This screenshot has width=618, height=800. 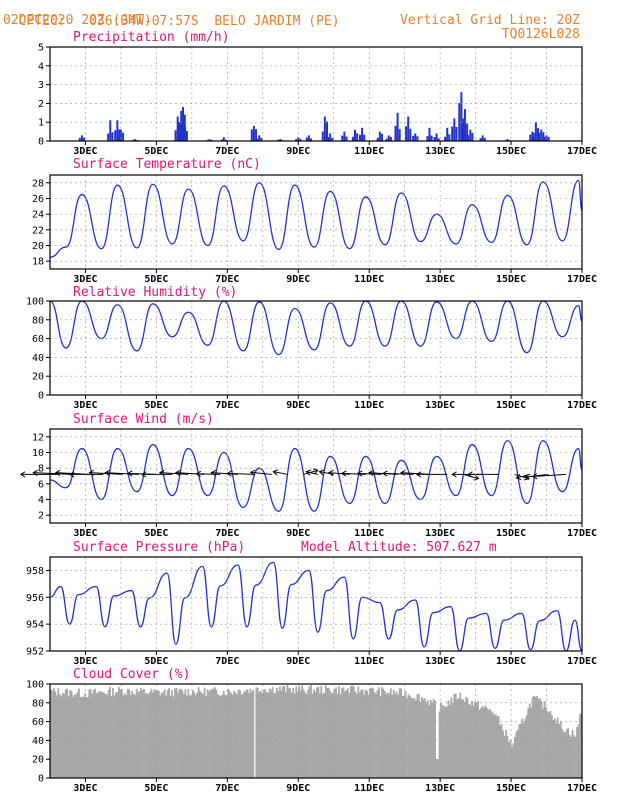 What do you see at coordinates (38, 199) in the screenshot?
I see `y-tick-label: 26` at bounding box center [38, 199].